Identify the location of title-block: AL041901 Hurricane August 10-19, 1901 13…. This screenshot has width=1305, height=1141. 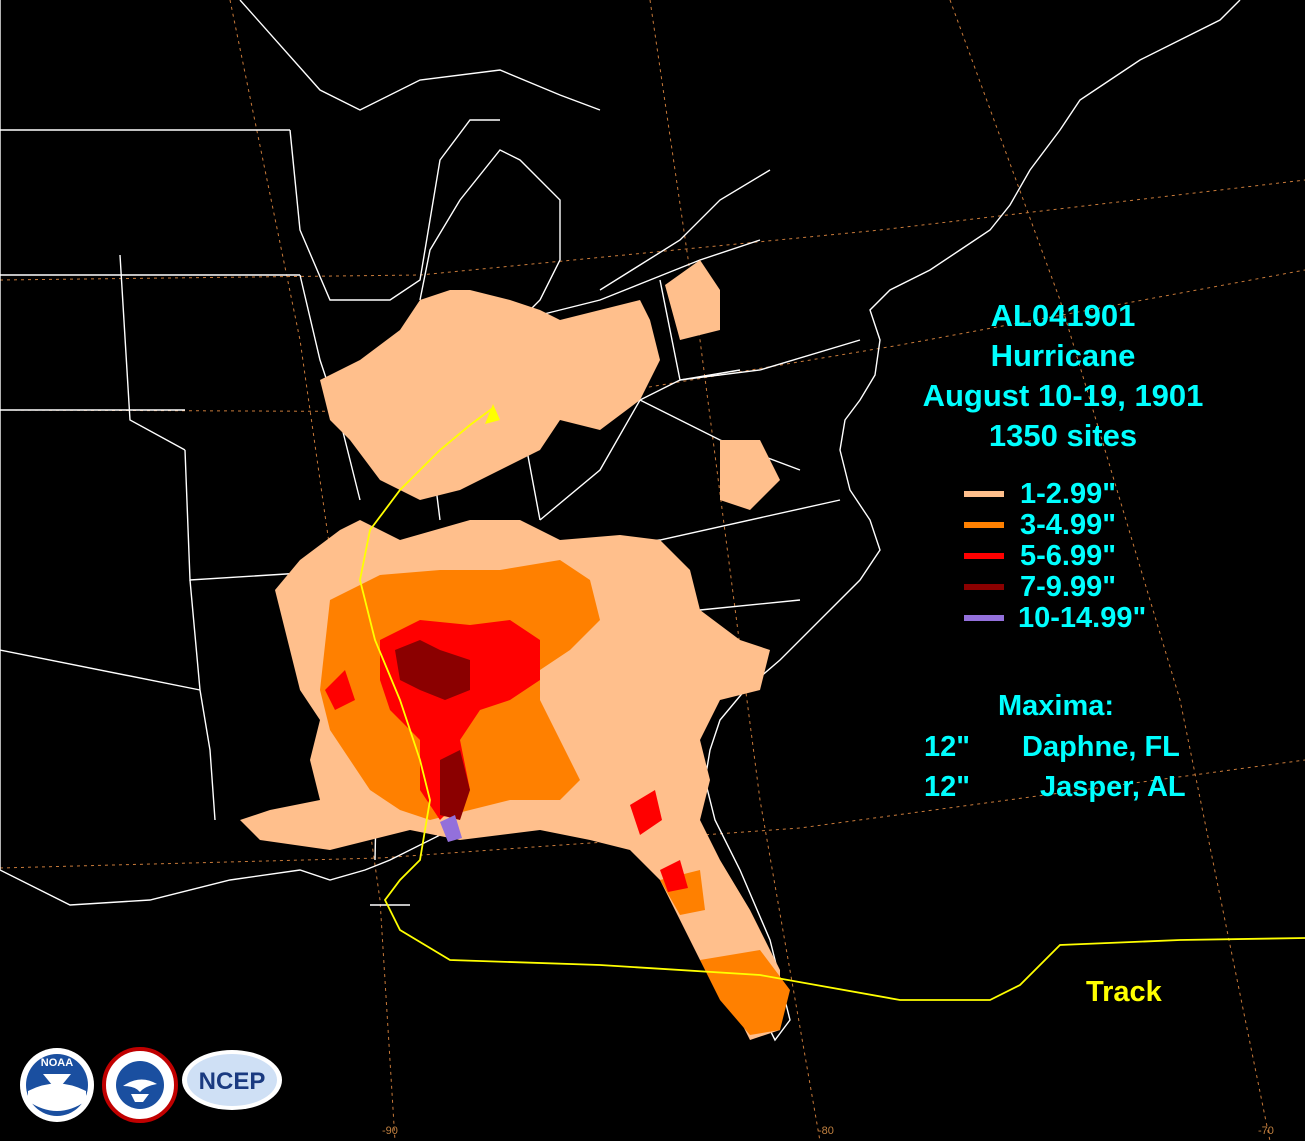
(1063, 376).